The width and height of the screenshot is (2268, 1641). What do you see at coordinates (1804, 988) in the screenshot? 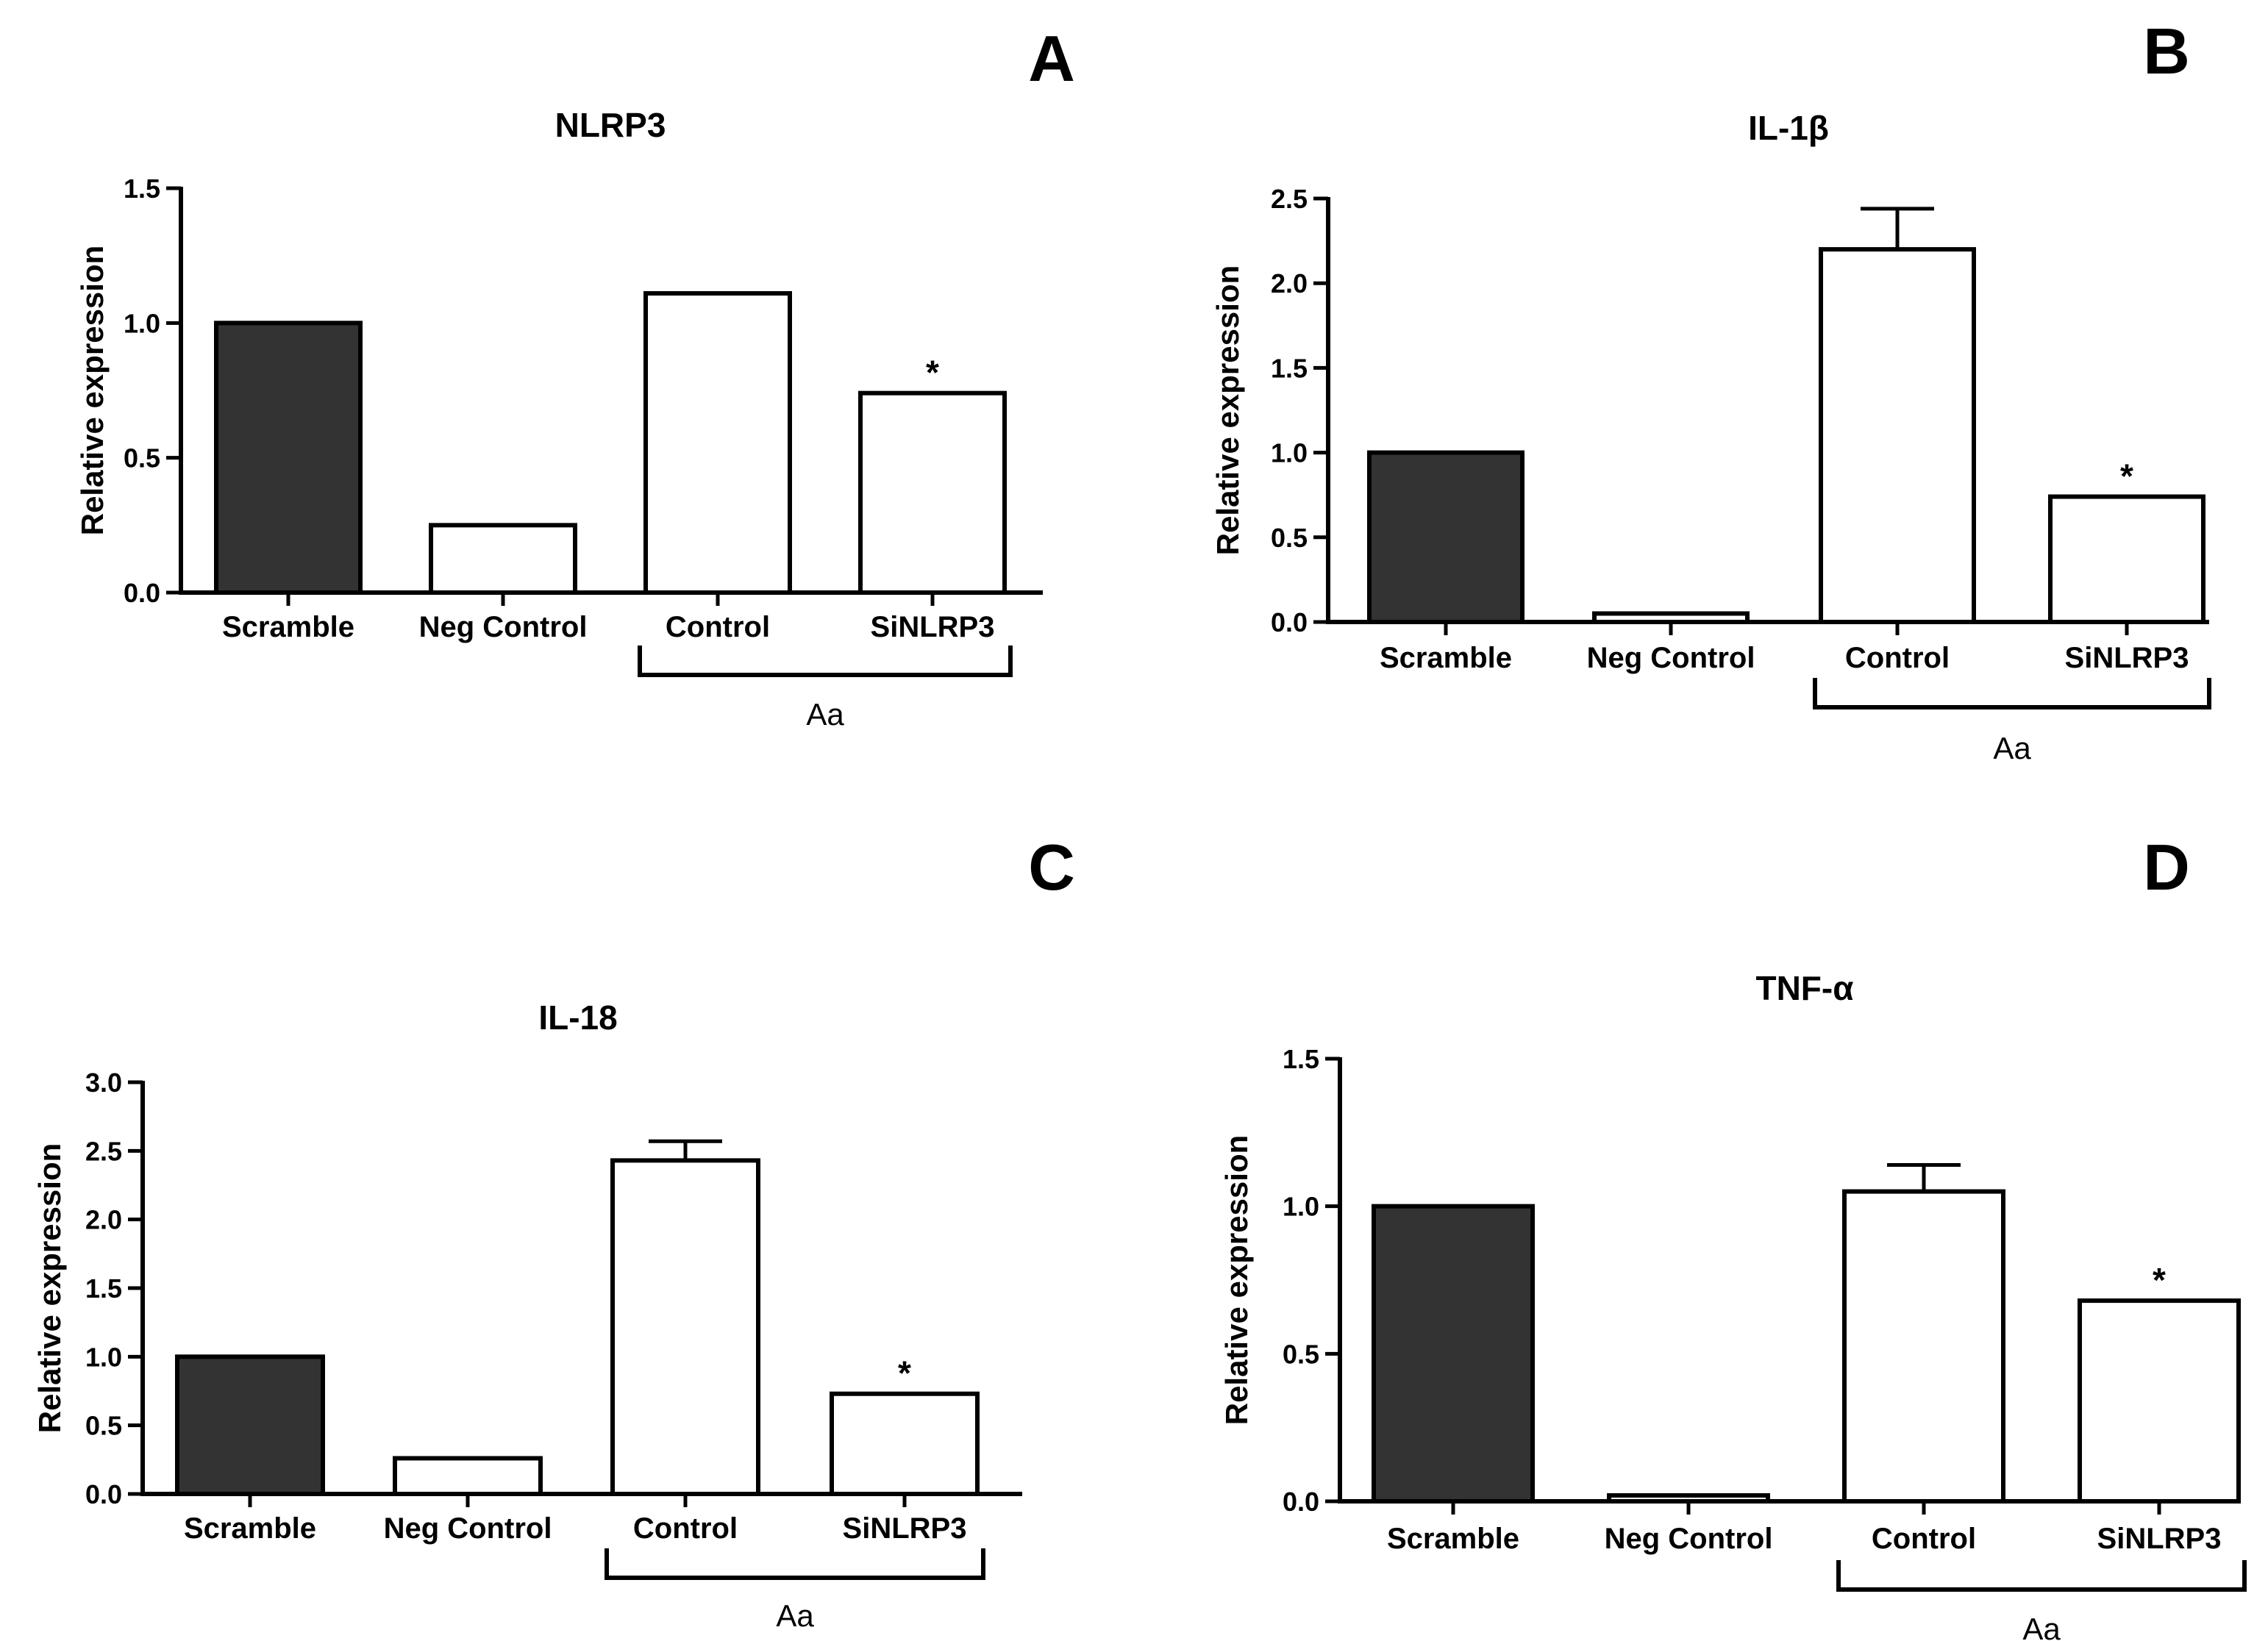
I see `chart-title: TNF-α` at bounding box center [1804, 988].